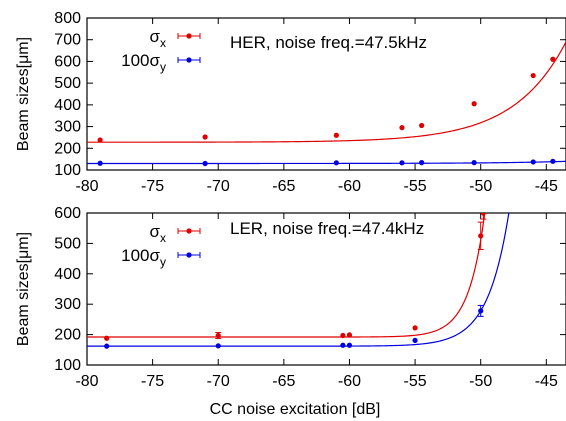 Image resolution: width=566 pixels, height=421 pixels. I want to click on ler-ytick-label: 500, so click(67, 243).